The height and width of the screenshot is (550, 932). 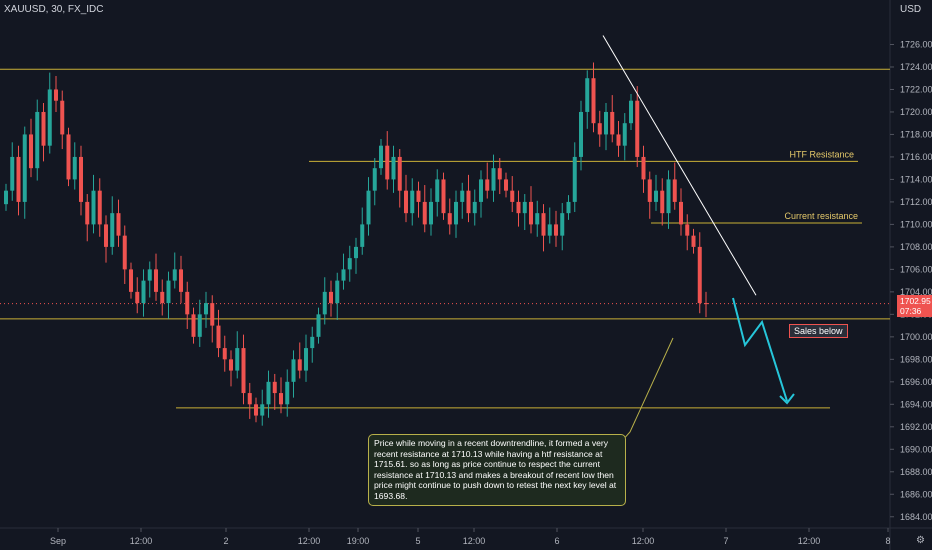 I want to click on x-tick-label: 6, so click(x=556, y=541).